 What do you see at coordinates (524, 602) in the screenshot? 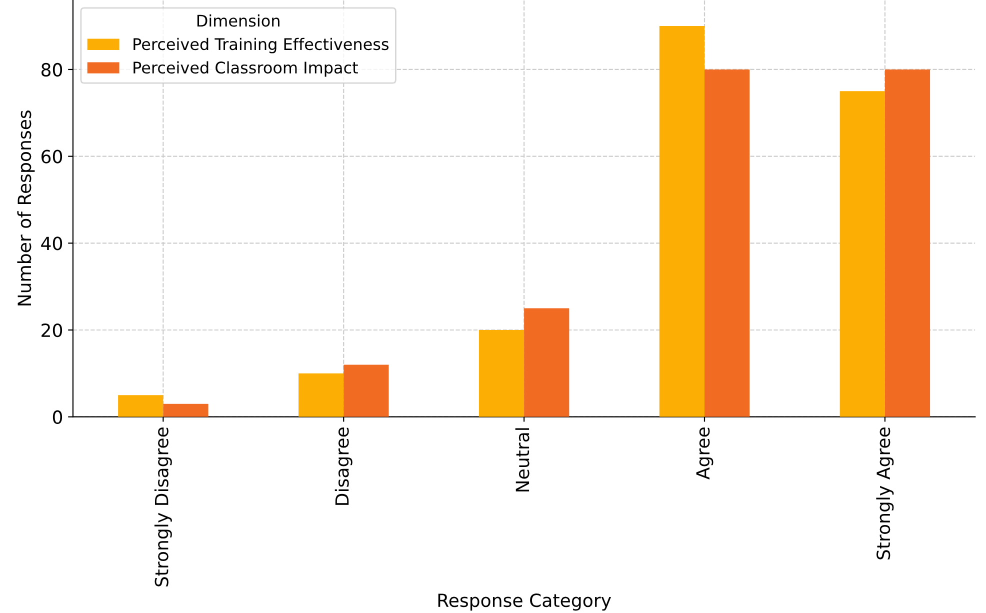
I see `x-axis-title: Response Category` at bounding box center [524, 602].